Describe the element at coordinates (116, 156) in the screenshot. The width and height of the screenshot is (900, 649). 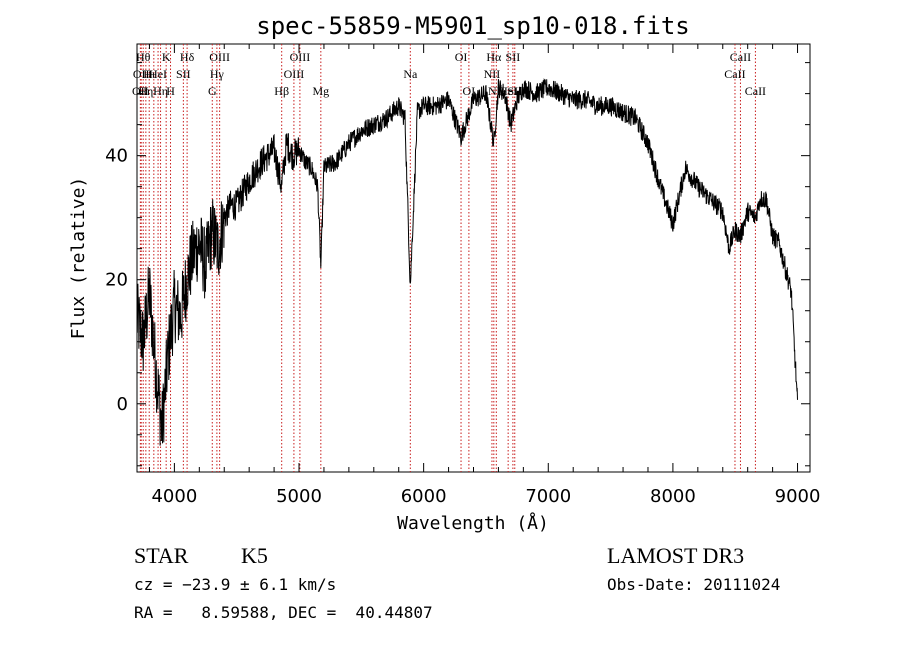
I see `y-tick-label: 40` at that location.